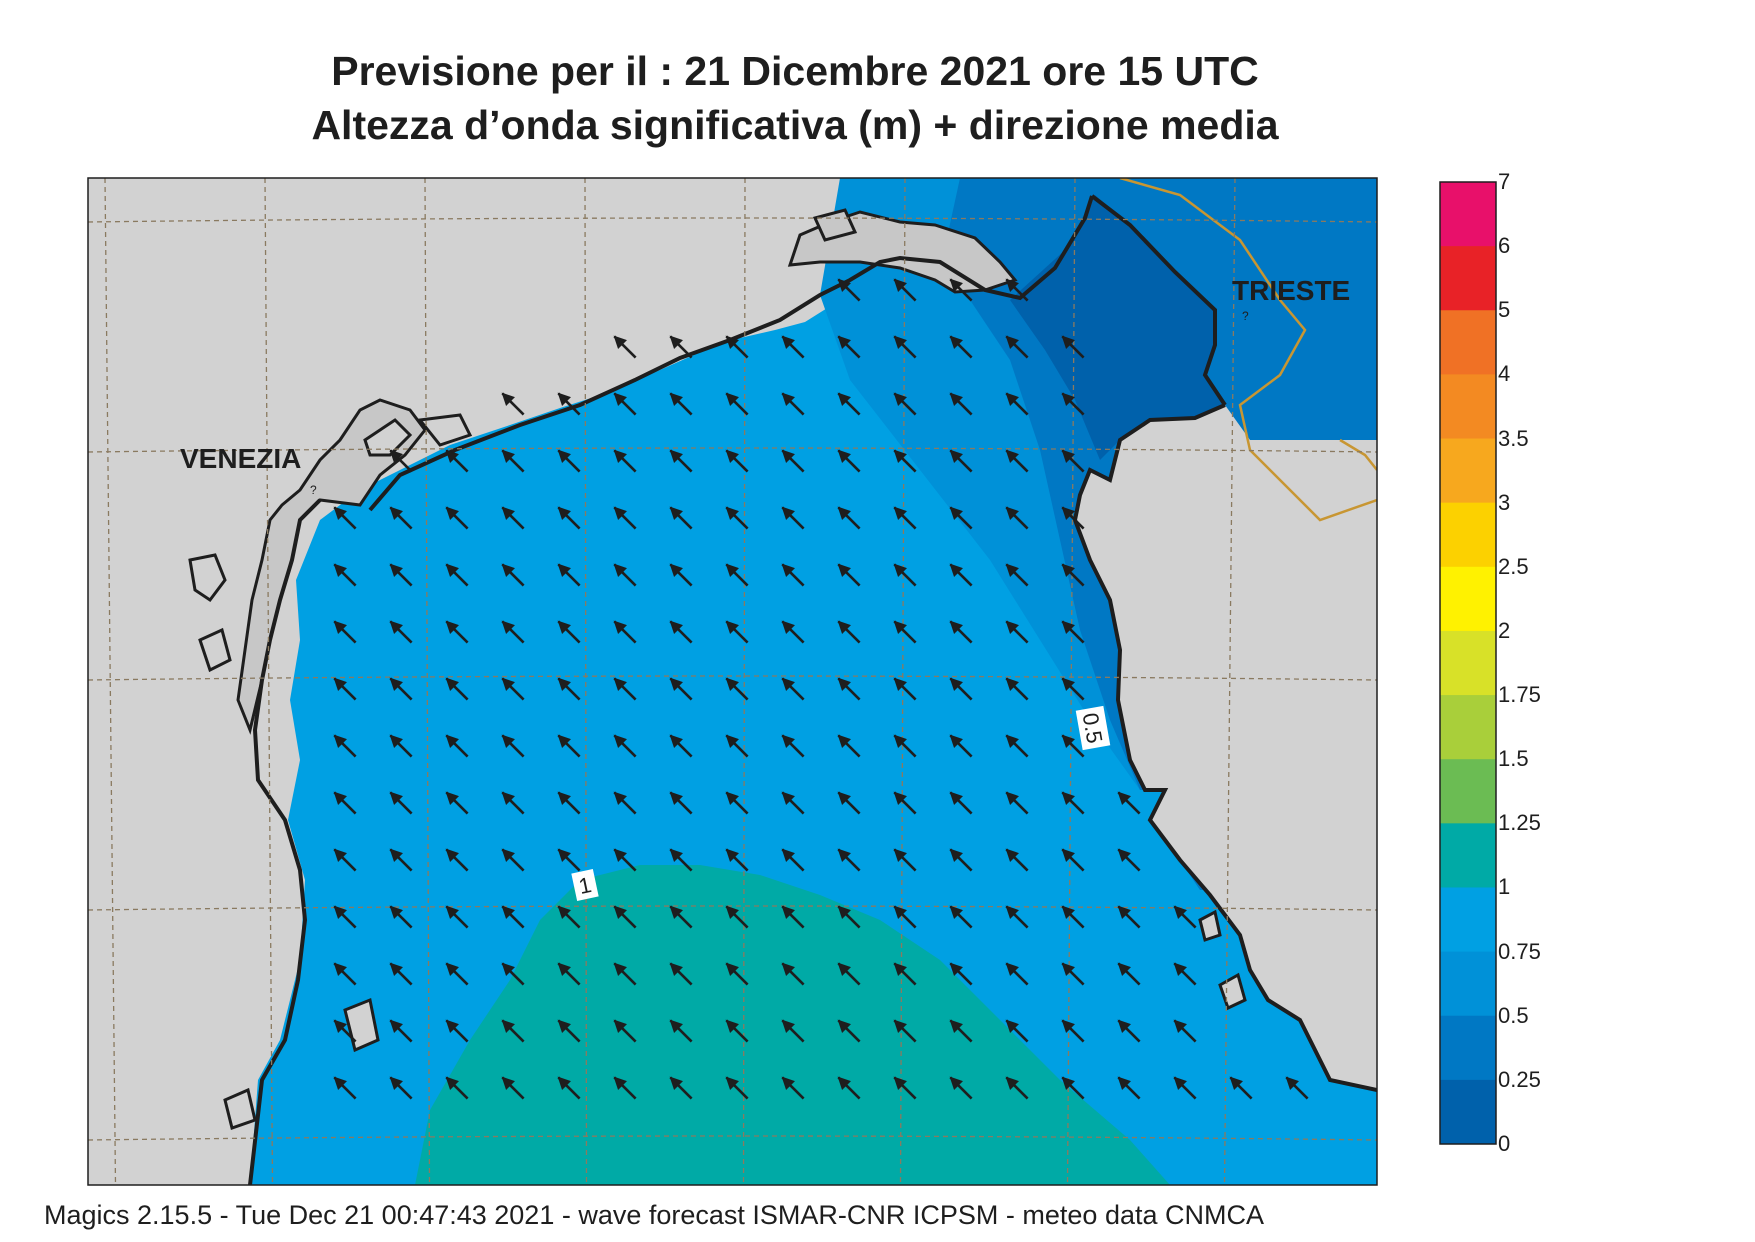 Image resolution: width=1755 pixels, height=1242 pixels. Describe the element at coordinates (1504, 374) in the screenshot. I see `legend-tick-label: 4` at that location.